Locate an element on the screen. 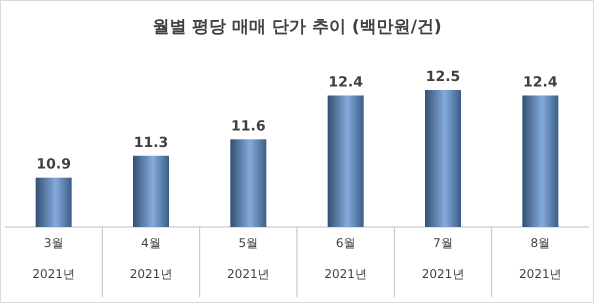  chart-title: 월별 평당 매매 단가 추이 (백만원/건) is located at coordinates (297, 27).